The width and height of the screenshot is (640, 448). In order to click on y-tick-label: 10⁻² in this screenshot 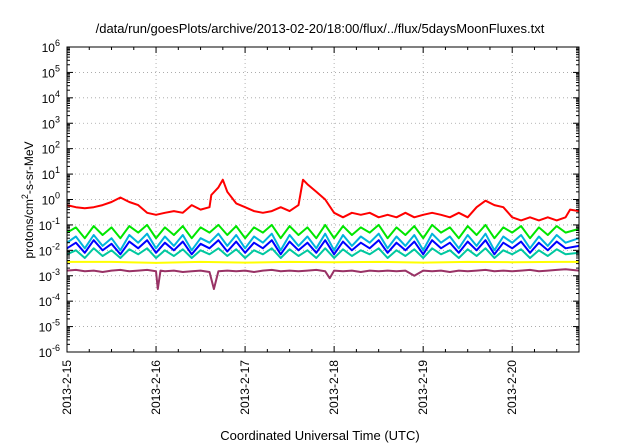, I will do `click(49, 249)`.